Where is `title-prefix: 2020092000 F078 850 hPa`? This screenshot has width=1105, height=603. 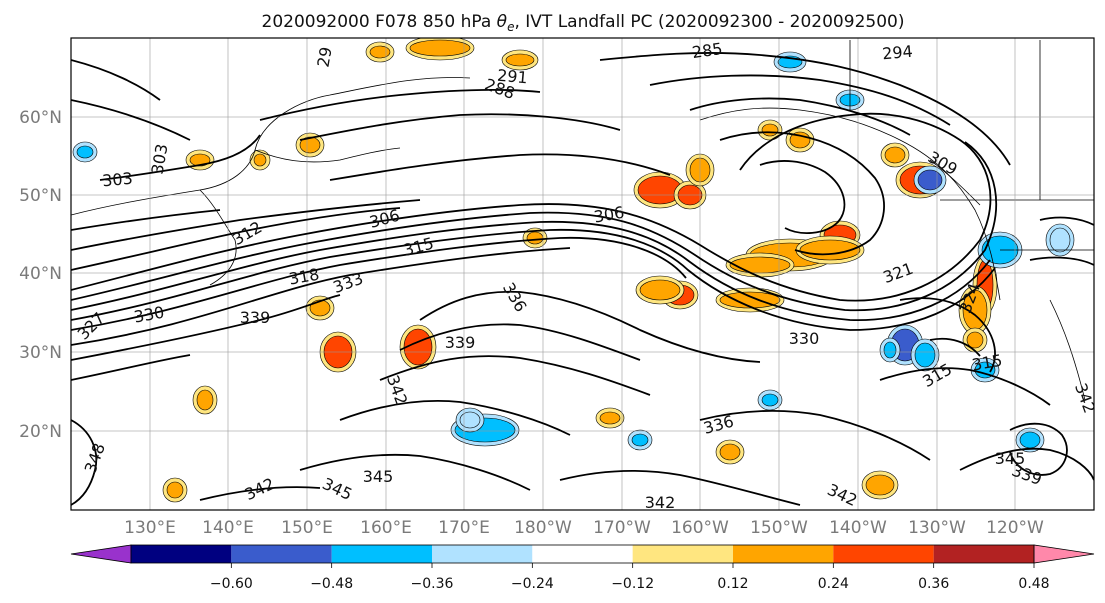 title-prefix: 2020092000 F078 850 hPa is located at coordinates (379, 22).